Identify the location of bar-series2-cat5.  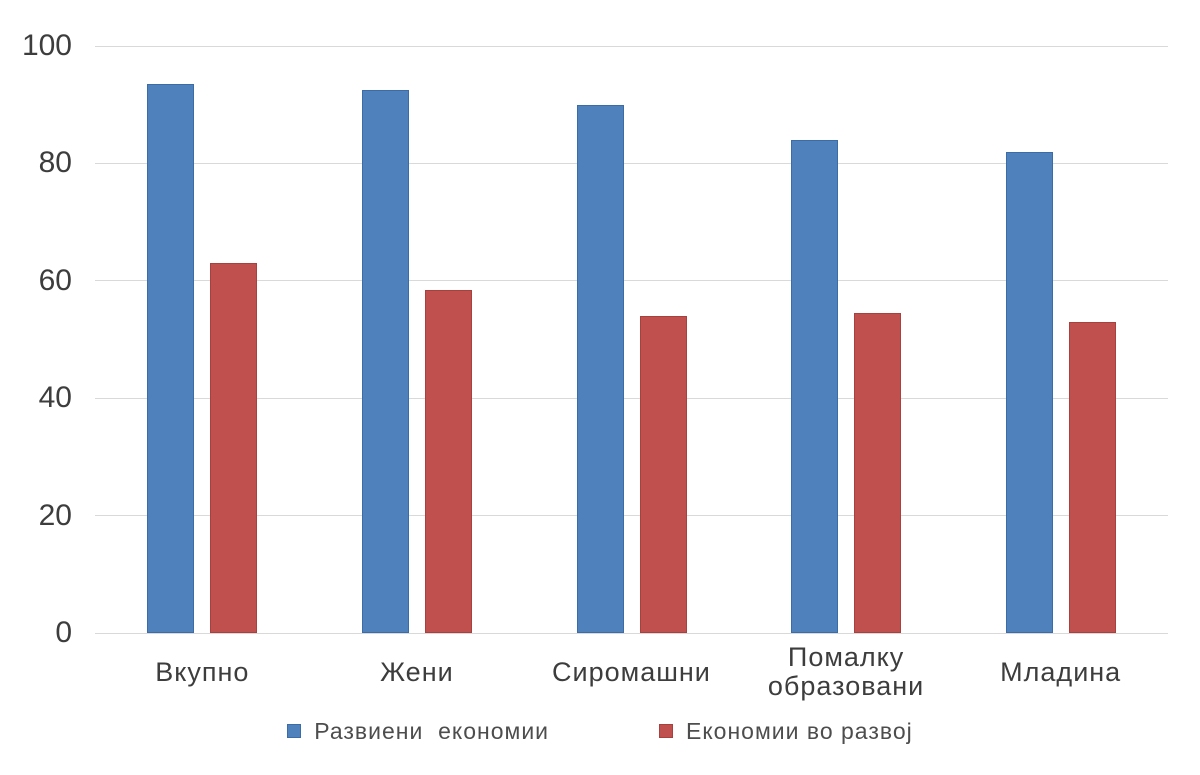
(1092, 477).